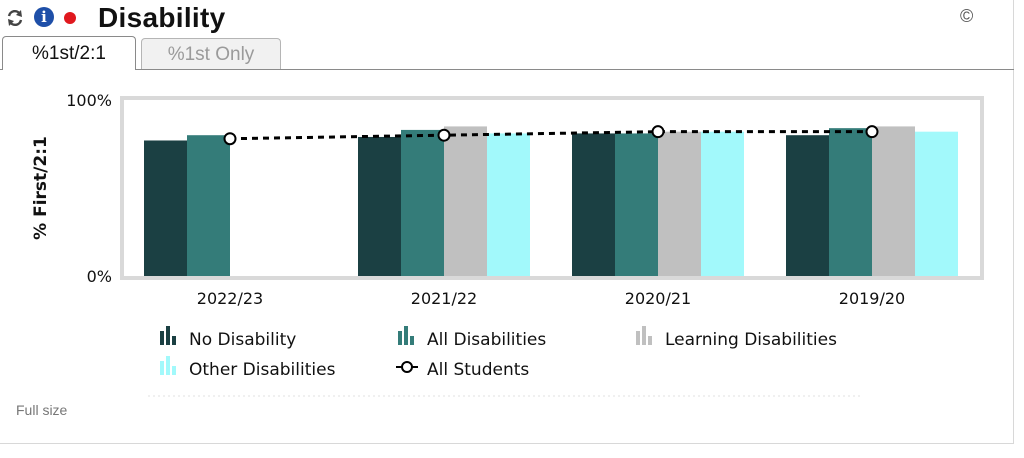 Image resolution: width=1024 pixels, height=458 pixels. I want to click on y-tick-label: 0%, so click(99, 276).